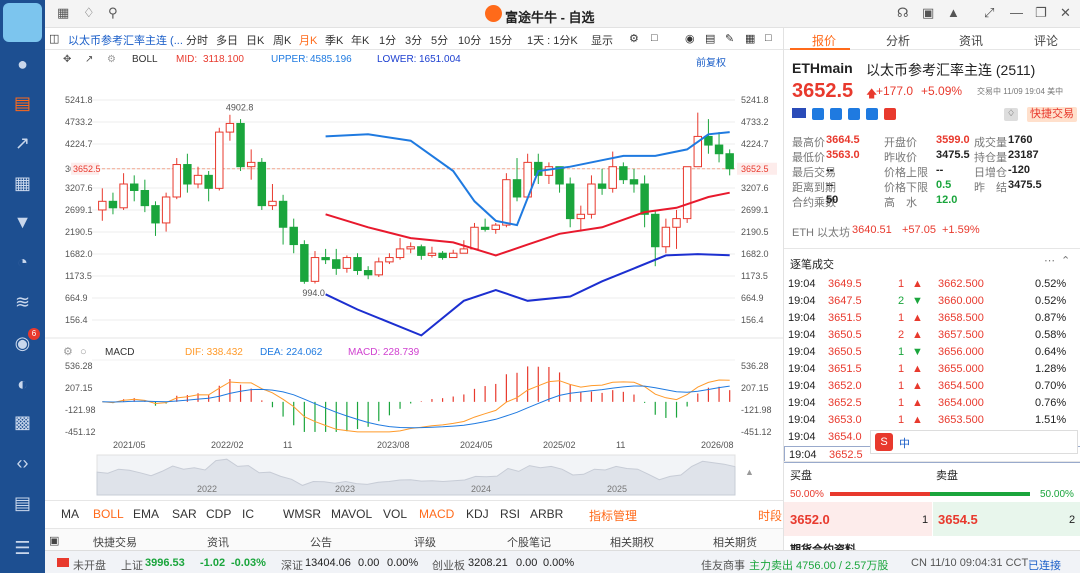 The image size is (1080, 573). What do you see at coordinates (1006, 519) in the screenshot?
I see `ask-box` at bounding box center [1006, 519].